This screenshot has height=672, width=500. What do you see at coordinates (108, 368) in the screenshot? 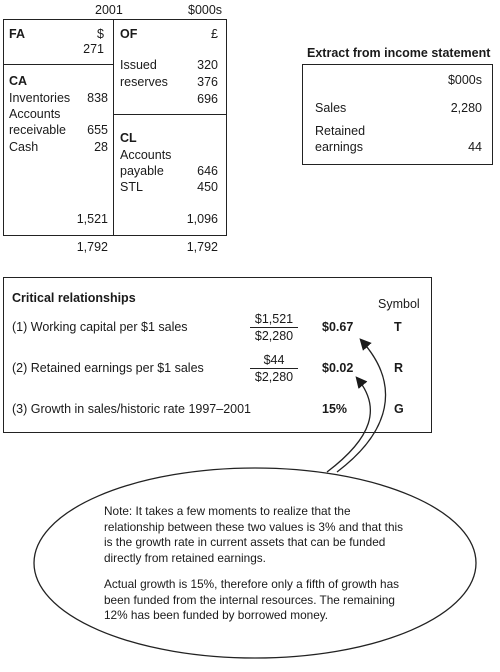
I see `relationship-label: (2) Retained earnings per $1 sales` at bounding box center [108, 368].